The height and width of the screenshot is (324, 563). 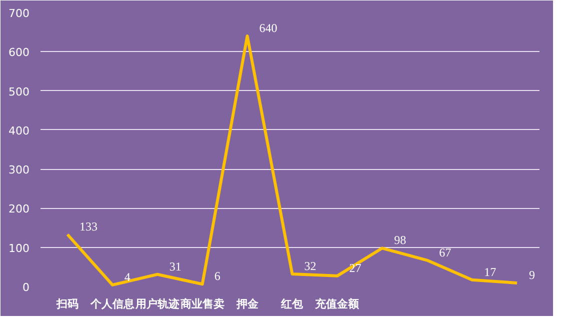 What do you see at coordinates (217, 276) in the screenshot?
I see `data-label: 6` at bounding box center [217, 276].